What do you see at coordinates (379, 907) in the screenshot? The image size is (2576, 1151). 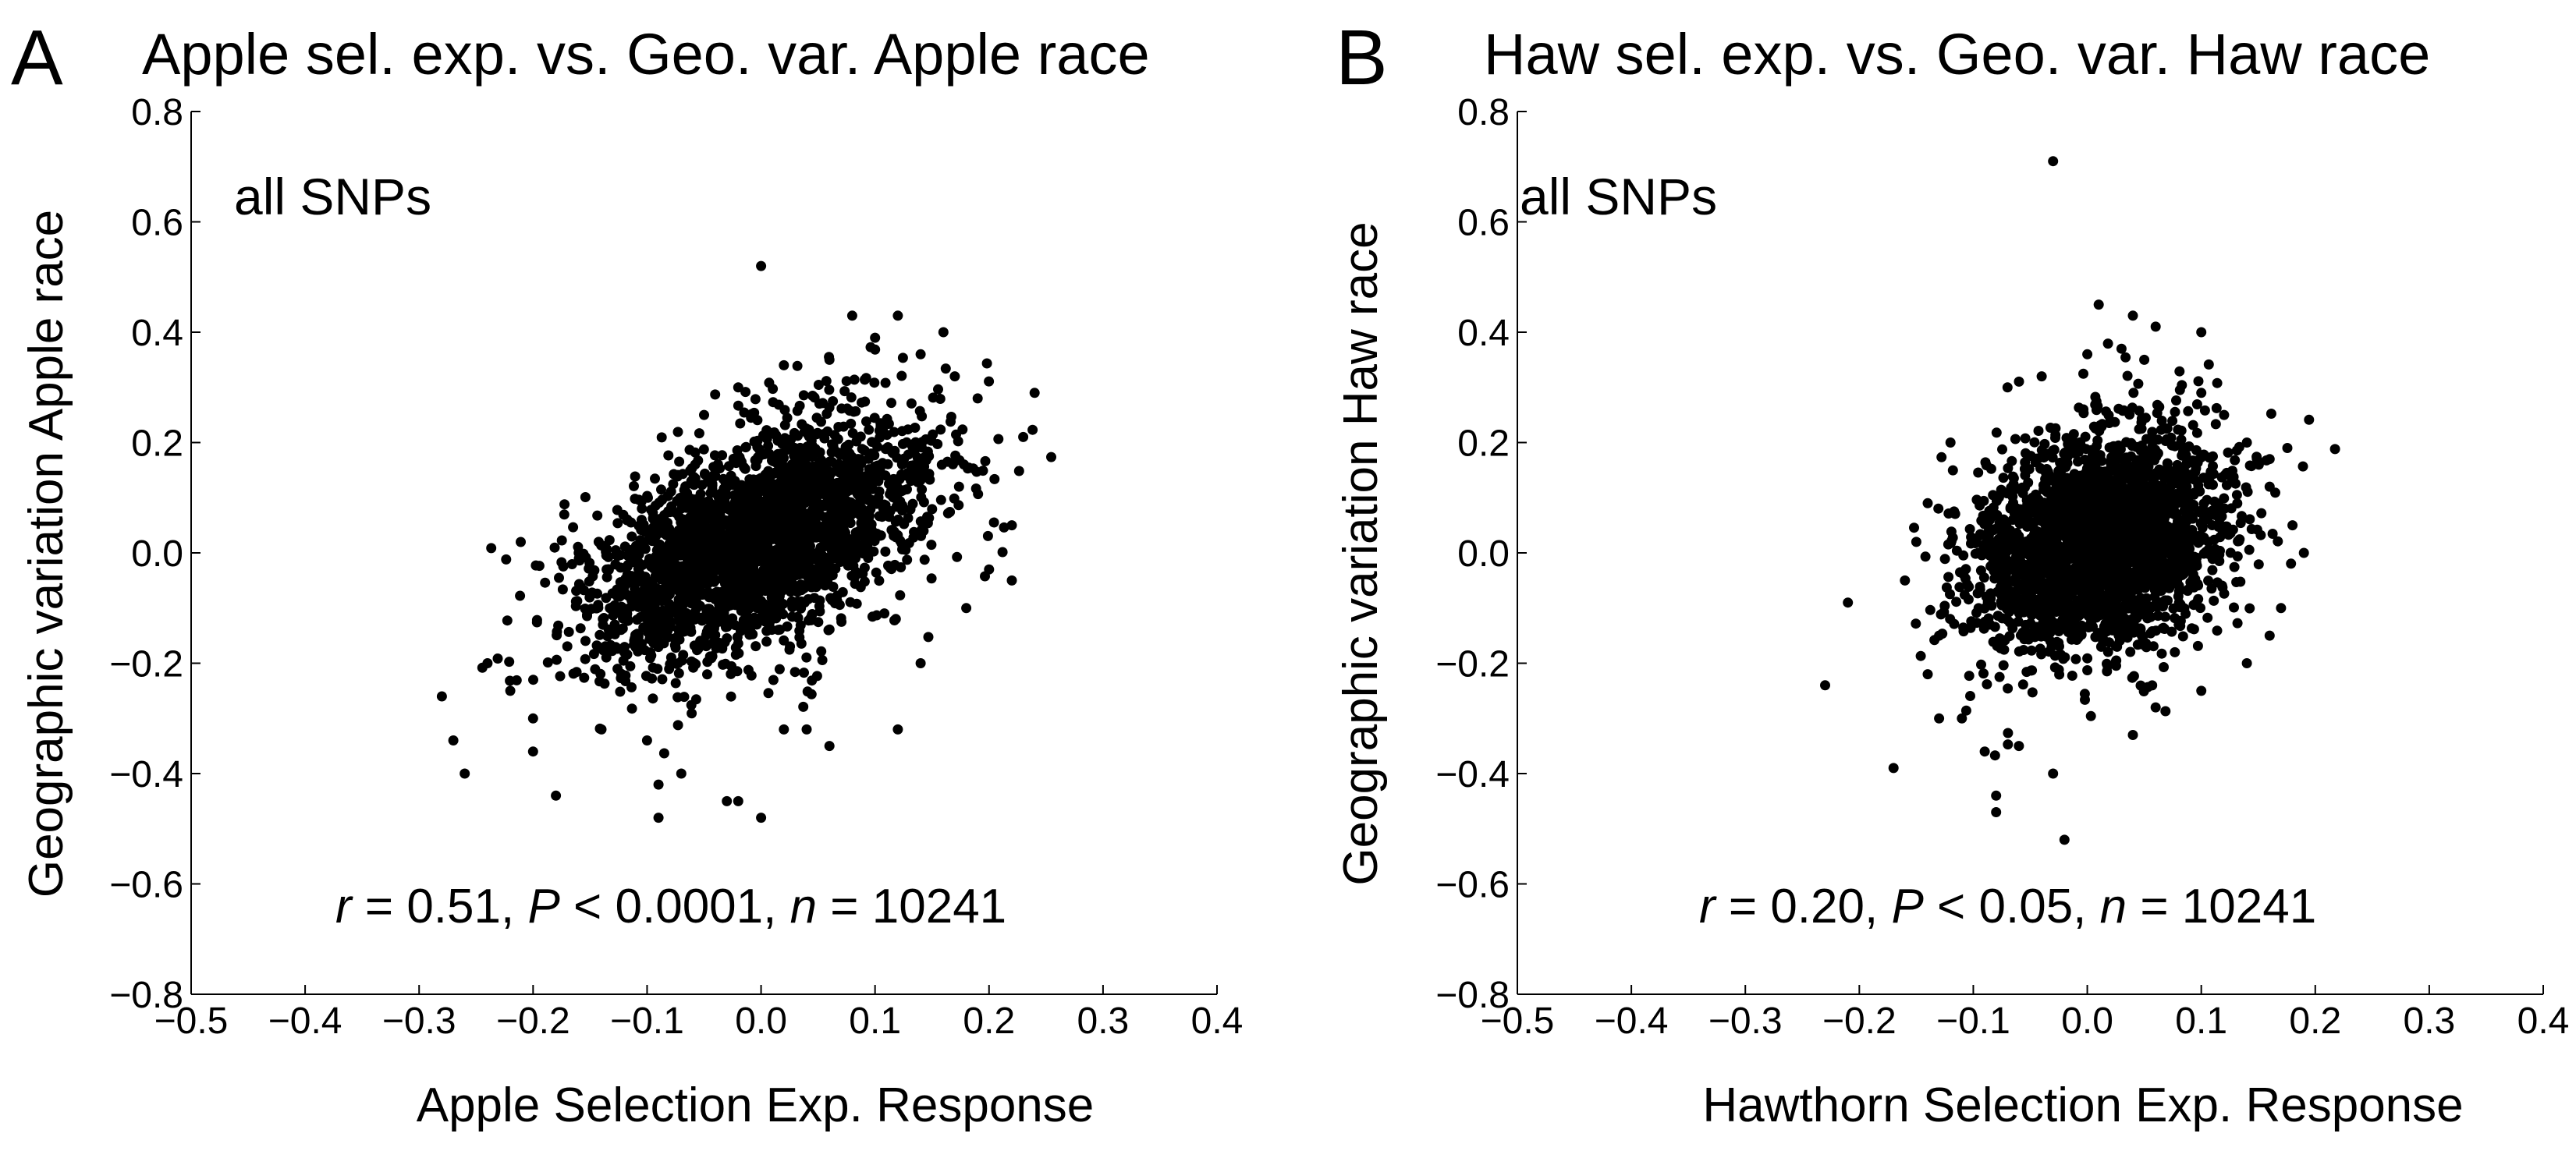 I see `panel-a-stat-r-eq: =` at bounding box center [379, 907].